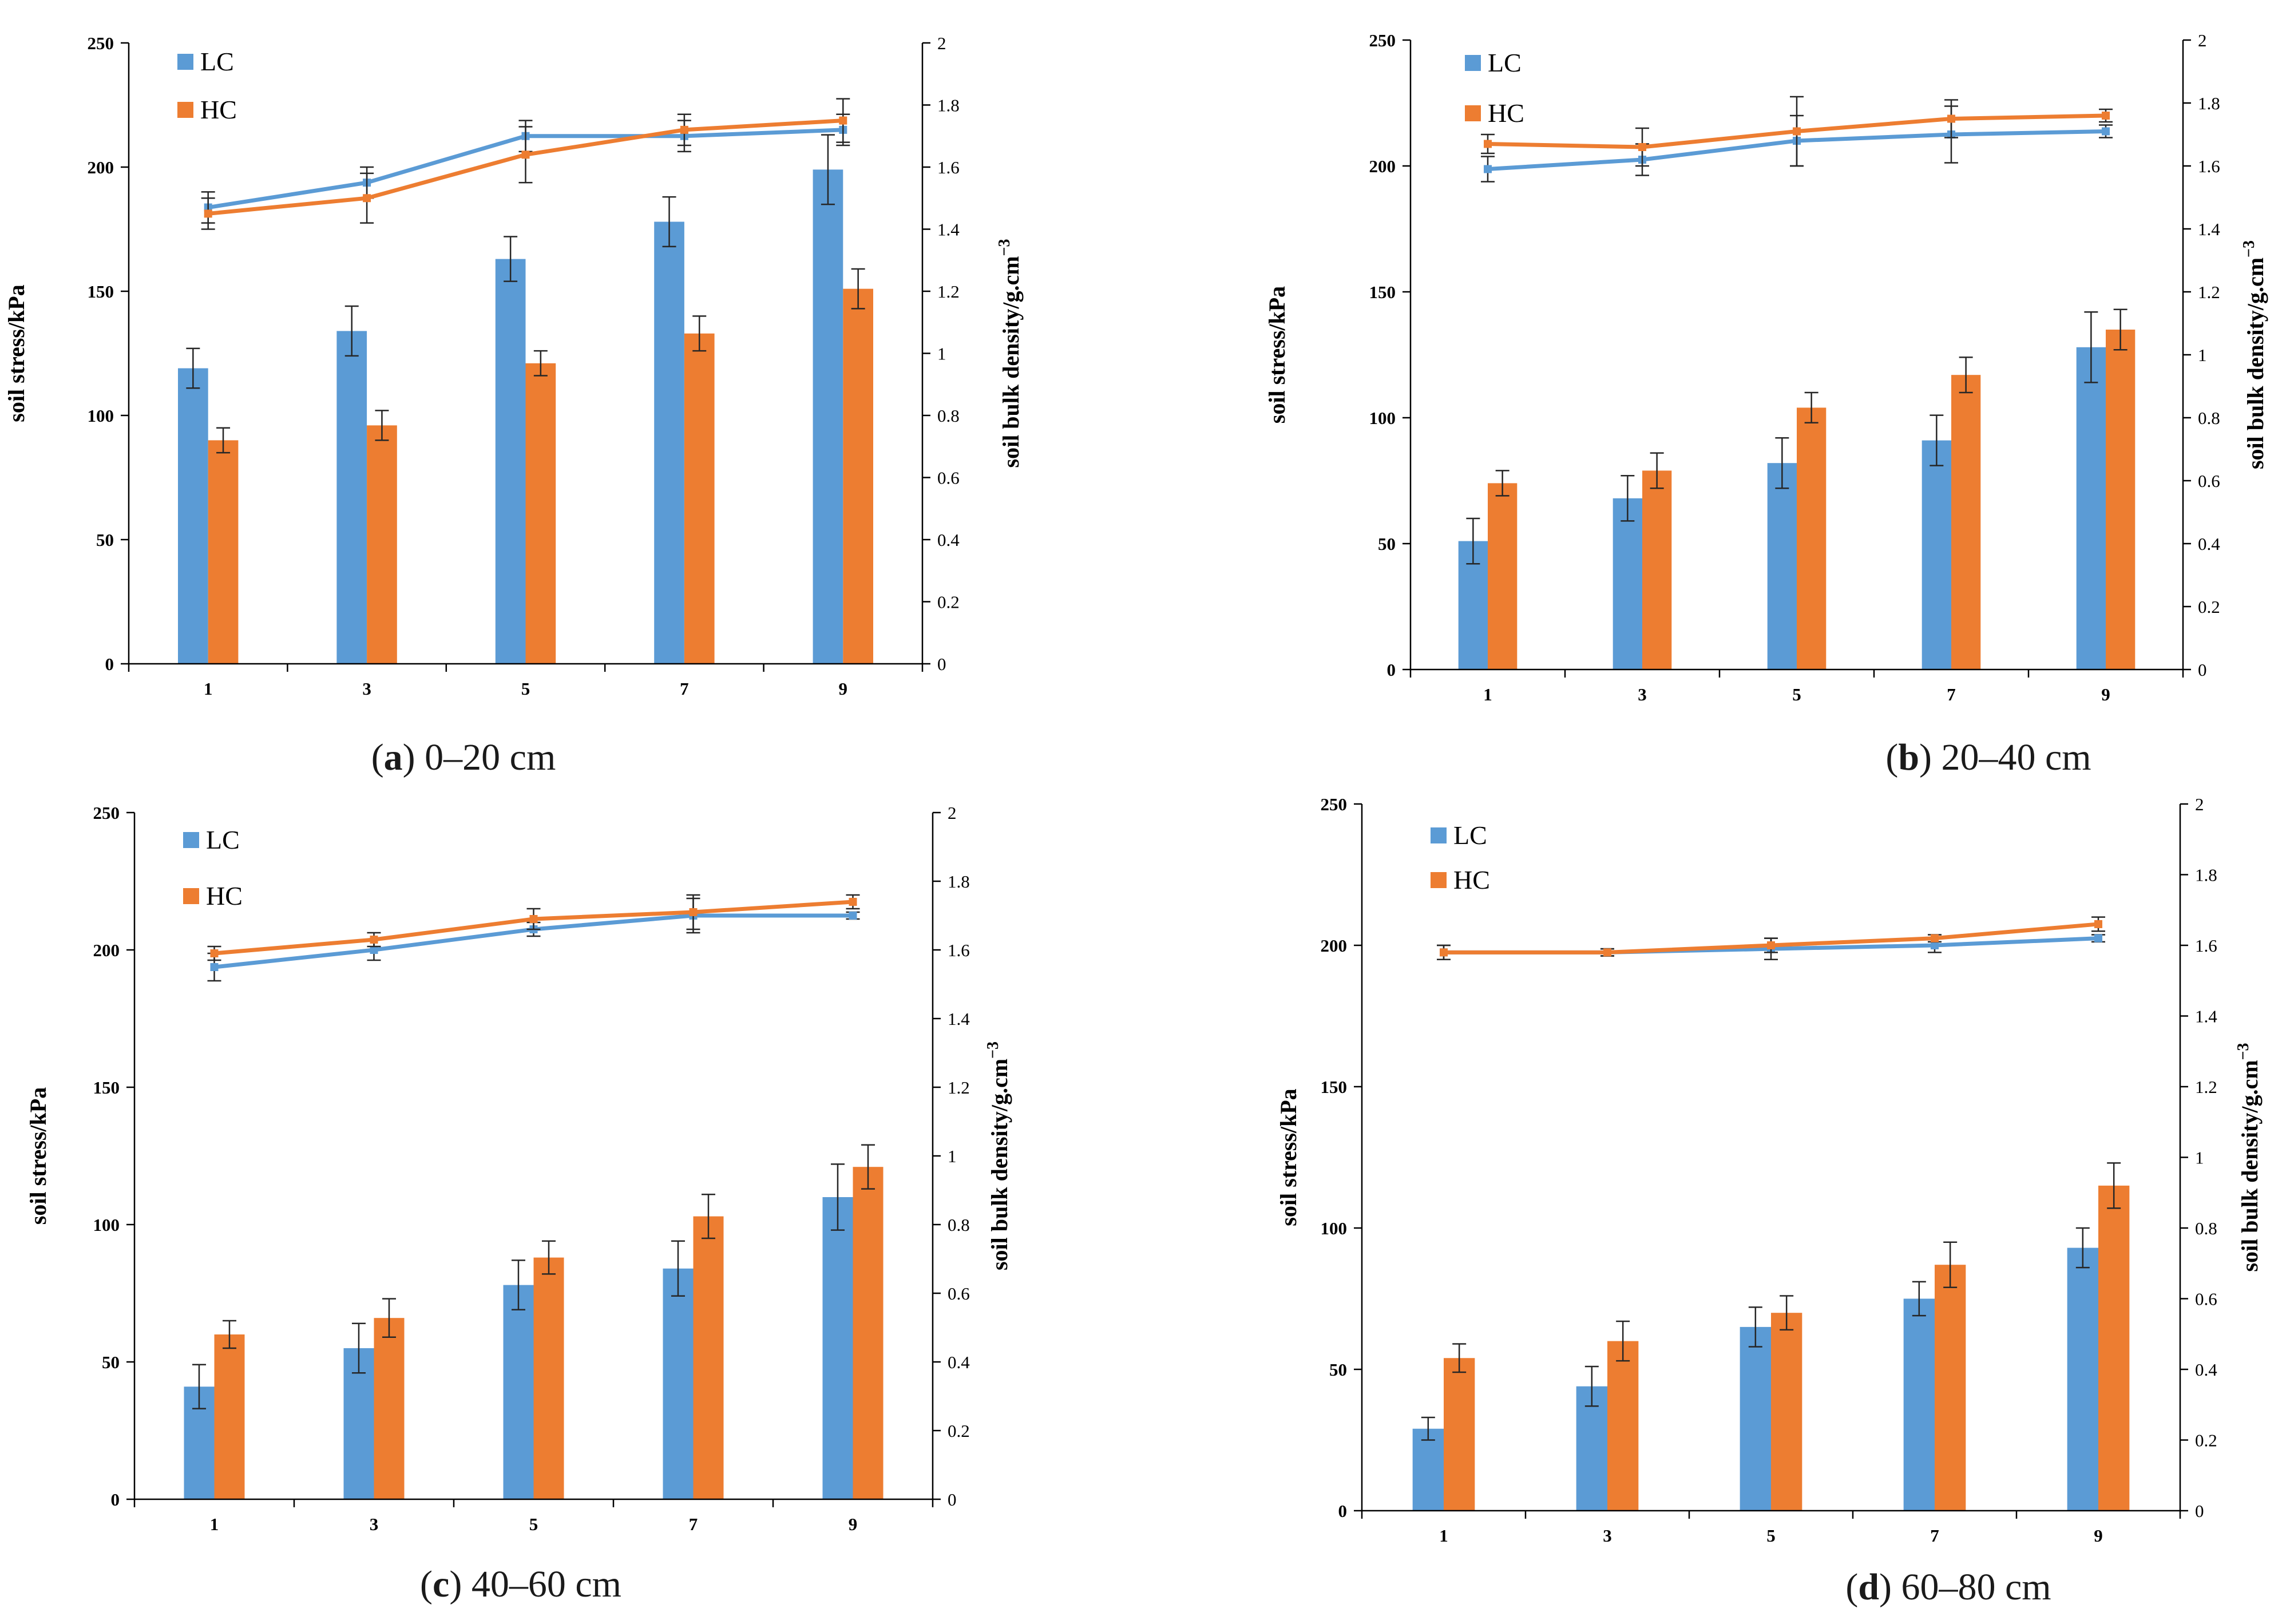  I want to click on y-right-tick-label: 2, so click(2200, 804).